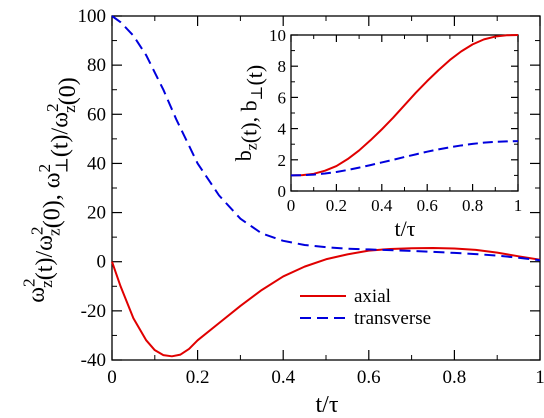 This screenshot has width=544, height=418. Describe the element at coordinates (282, 160) in the screenshot. I see `inset-y-tick-label: 2` at that location.